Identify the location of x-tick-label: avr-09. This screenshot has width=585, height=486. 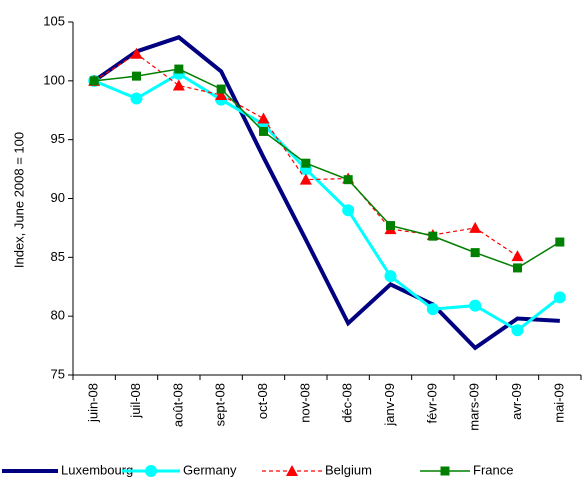
(516, 401).